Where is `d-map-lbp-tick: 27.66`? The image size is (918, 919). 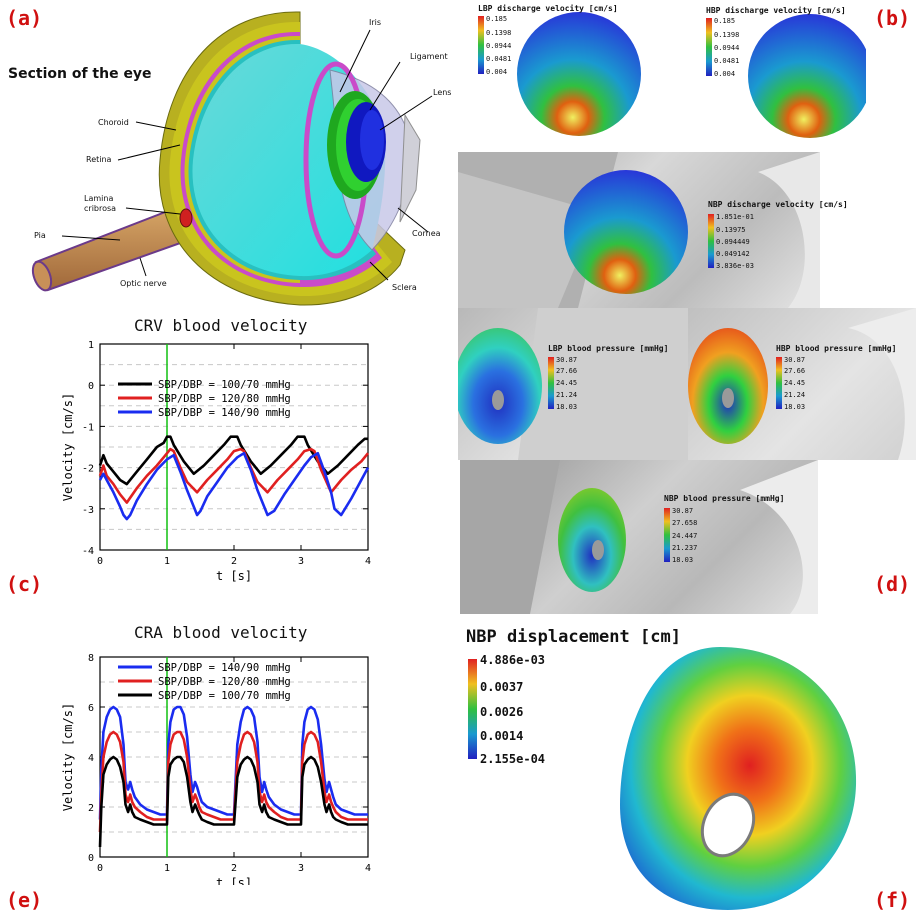 d-map-lbp-tick: 27.66 is located at coordinates (567, 371).